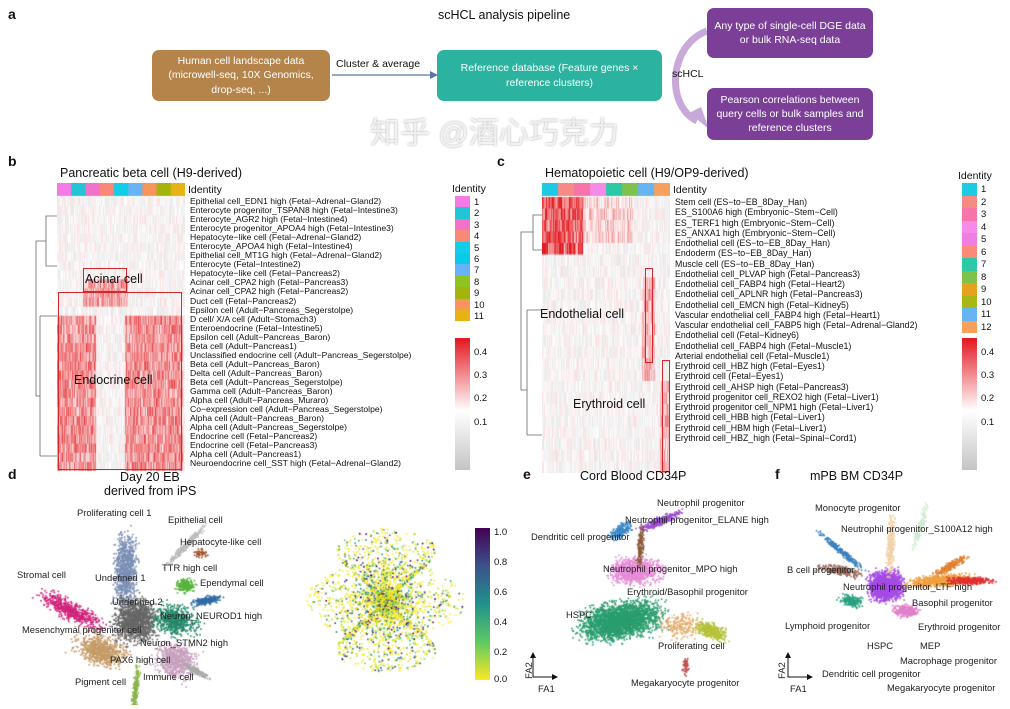  Describe the element at coordinates (151, 173) in the screenshot. I see `panel-b-title: Pancreatic beta cell (H9-derived)` at that location.